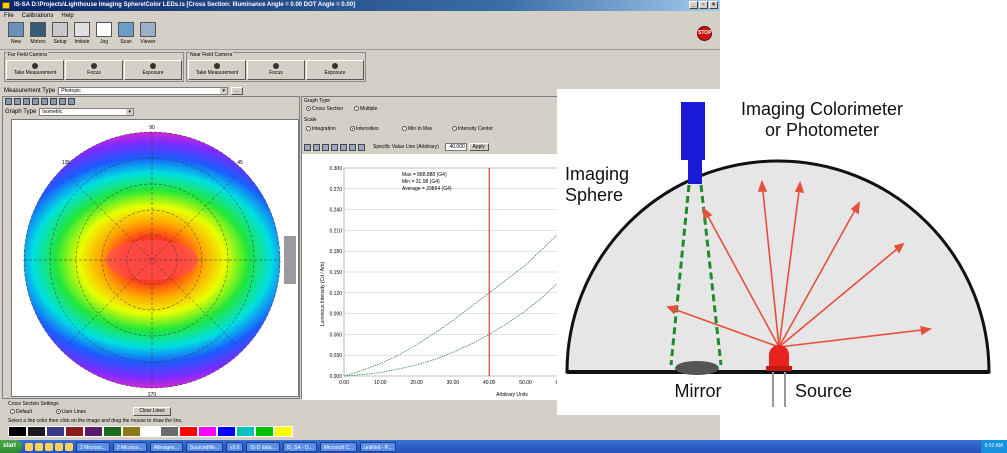 This screenshot has width=1007, height=453. Describe the element at coordinates (153, 70) in the screenshot. I see `far-exposure-button: Exposure` at that location.